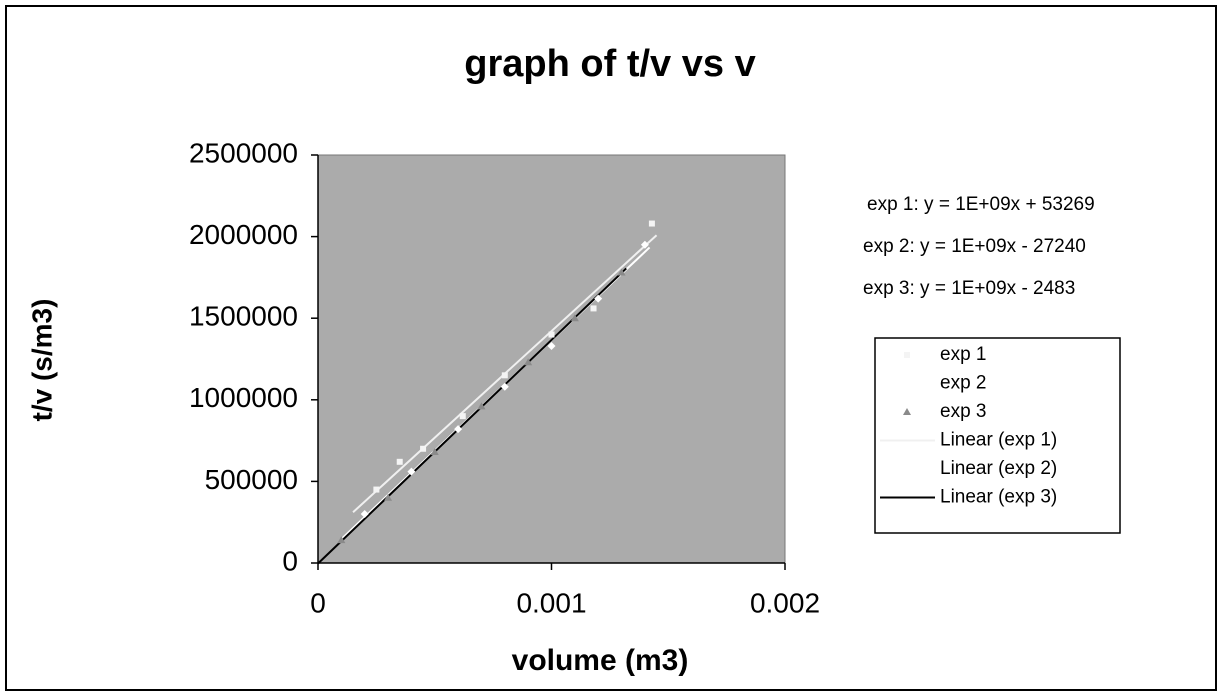 The image size is (1223, 699). What do you see at coordinates (41, 360) in the screenshot?
I see `y-axis-label: t/v (s/m3)` at bounding box center [41, 360].